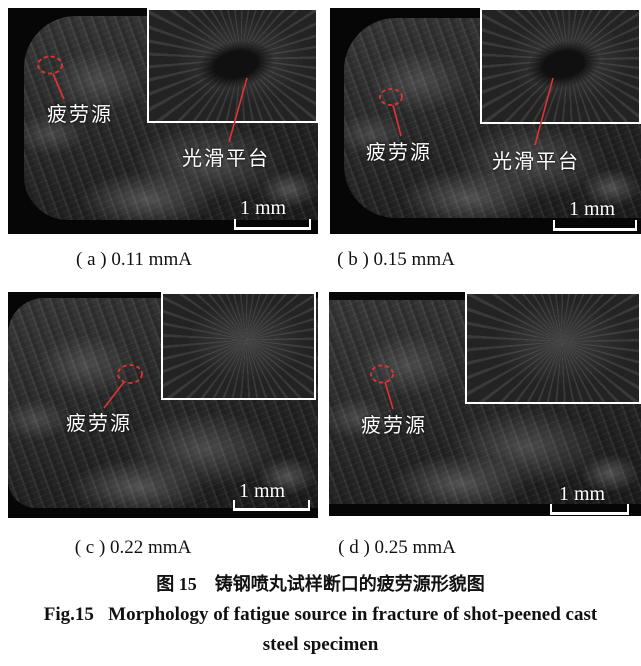 The width and height of the screenshot is (641, 666). Describe the element at coordinates (226, 159) in the screenshot. I see `smooth-platform-label-a: 光滑平台` at that location.